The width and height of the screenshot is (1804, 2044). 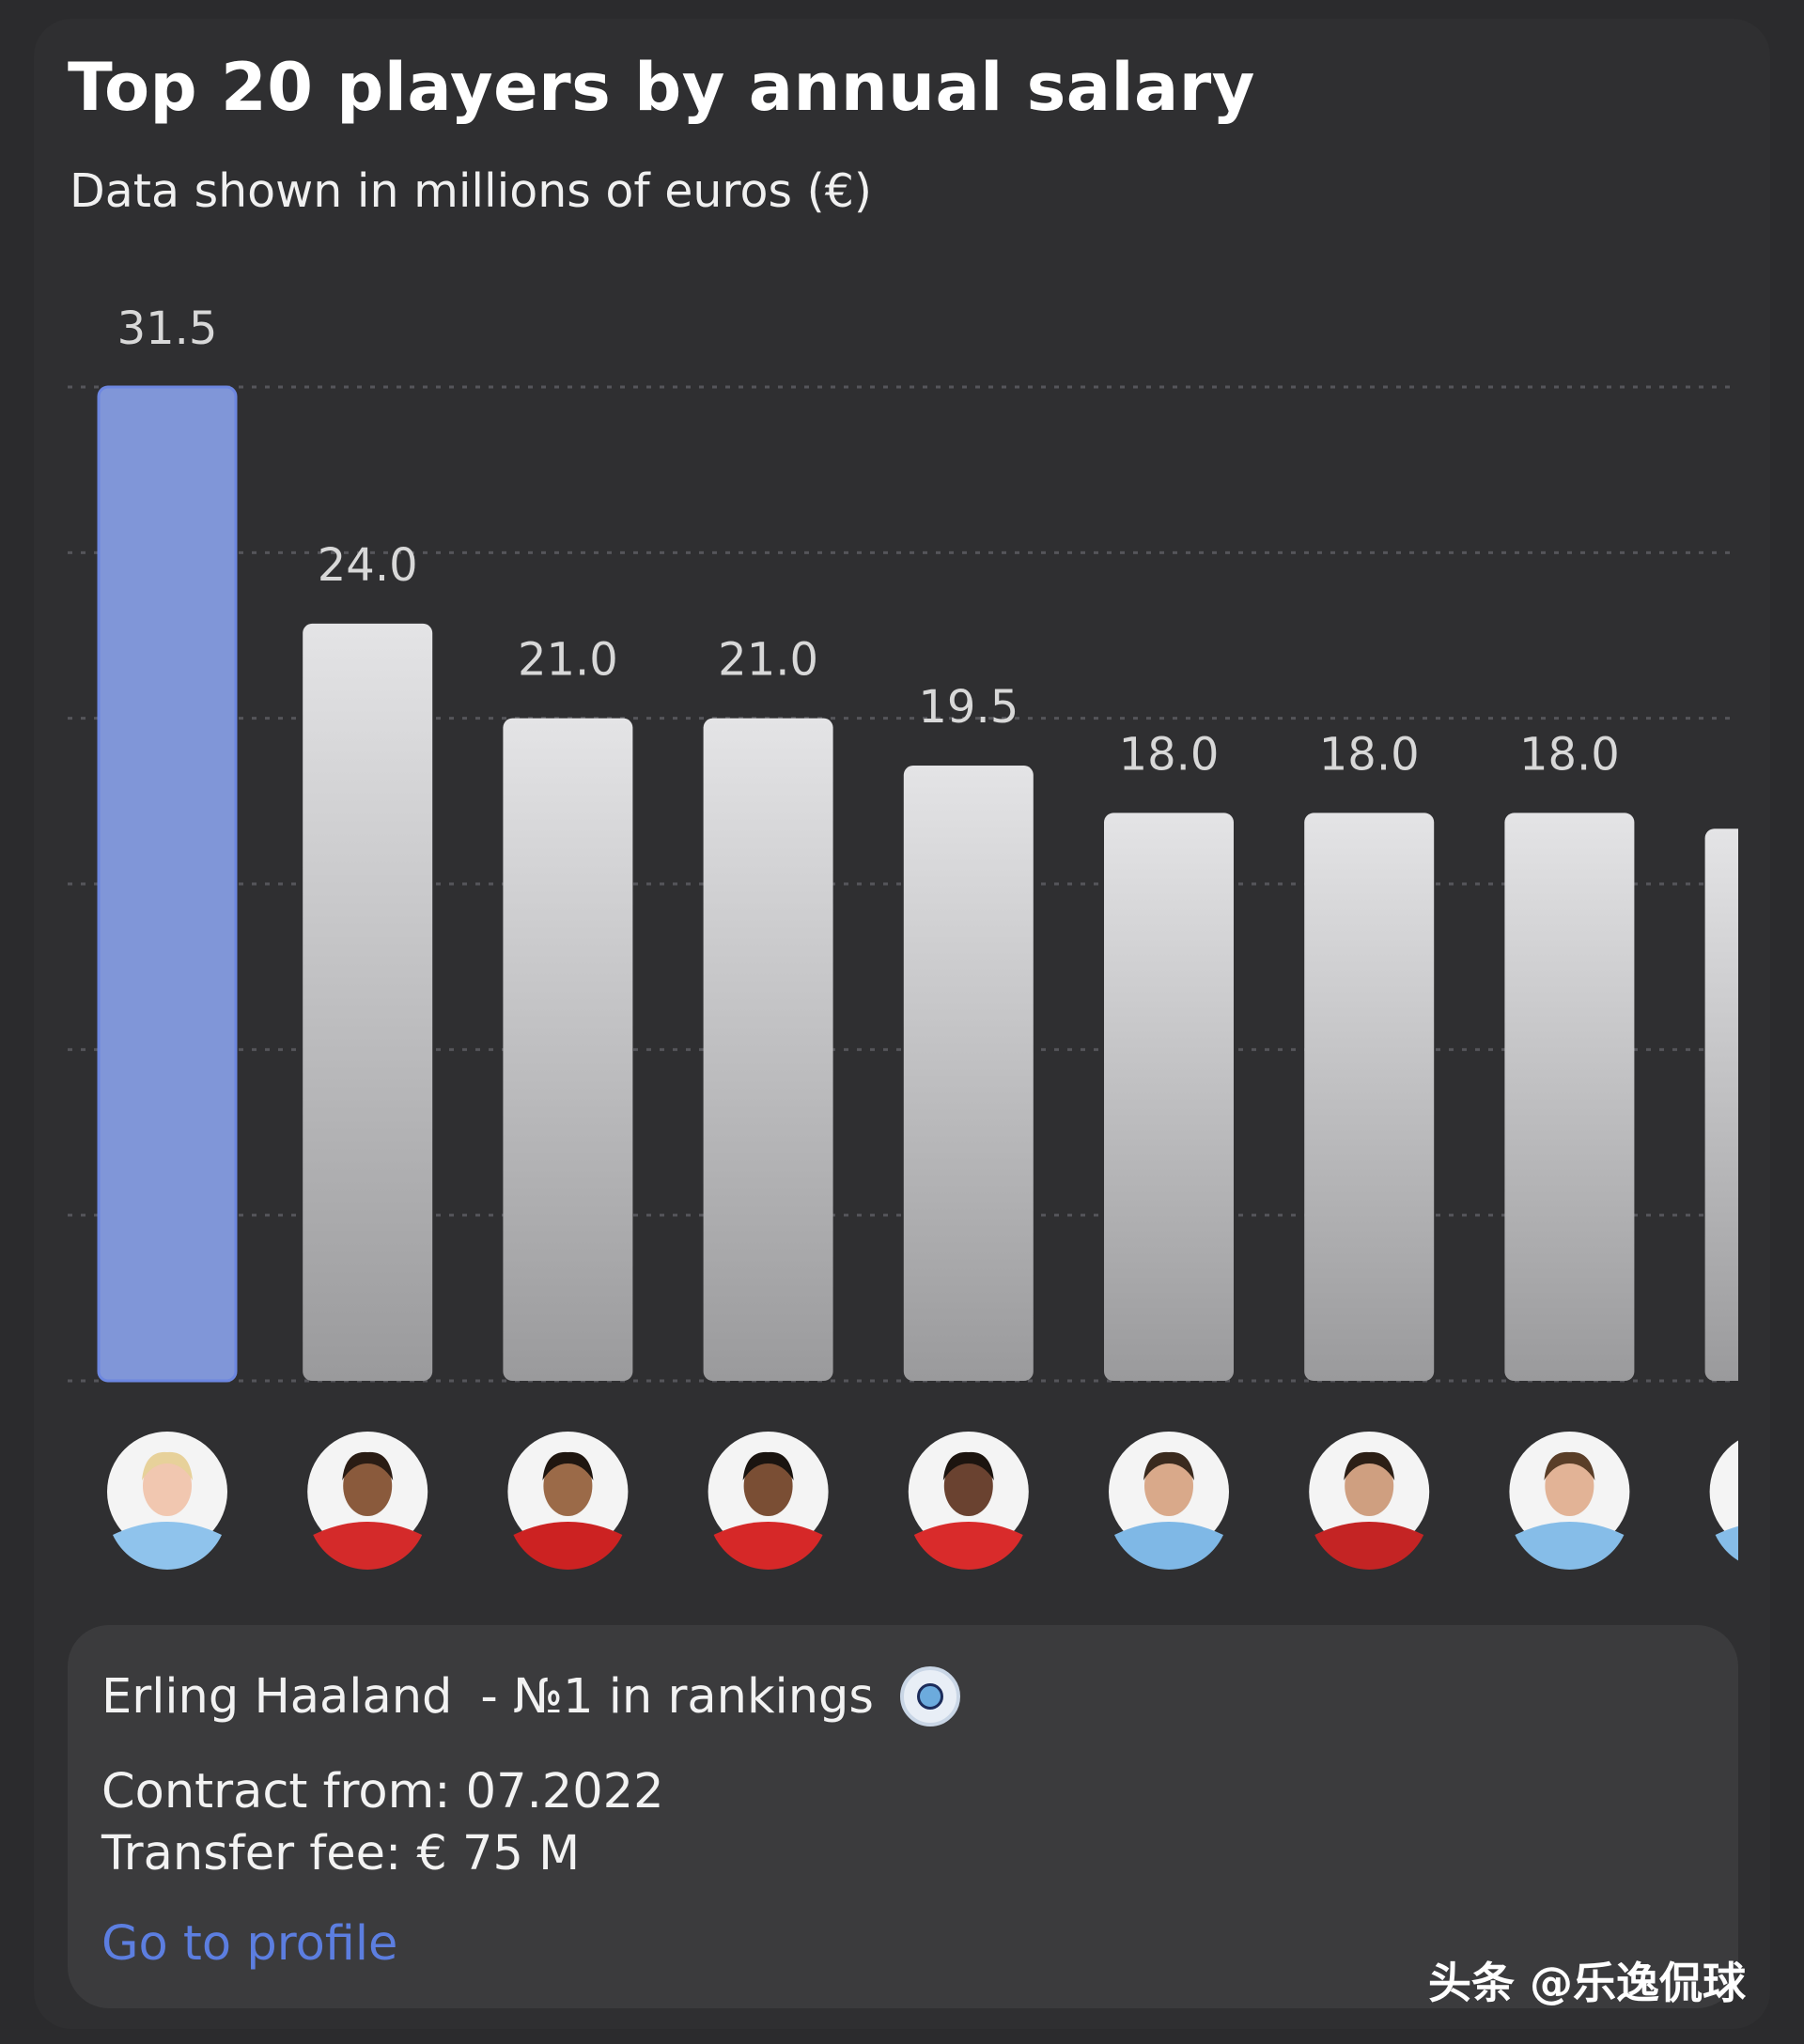 I want to click on player-heading: Erling Haaland - №1 in rankings, so click(x=530, y=1696).